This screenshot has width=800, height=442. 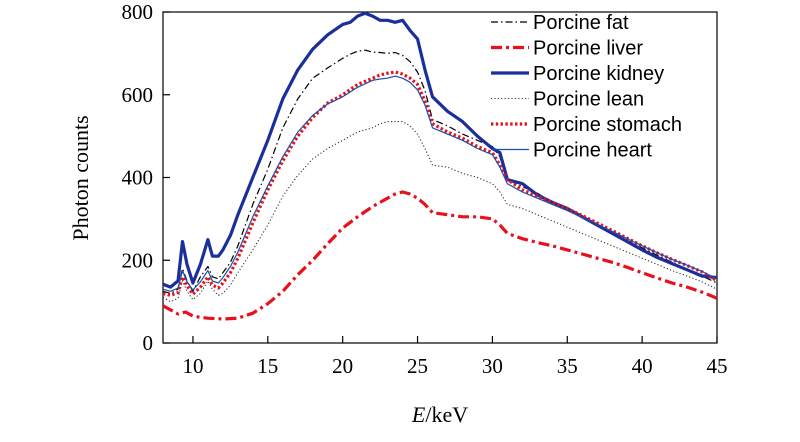 What do you see at coordinates (567, 366) in the screenshot?
I see `x-tick-label-5: 35` at bounding box center [567, 366].